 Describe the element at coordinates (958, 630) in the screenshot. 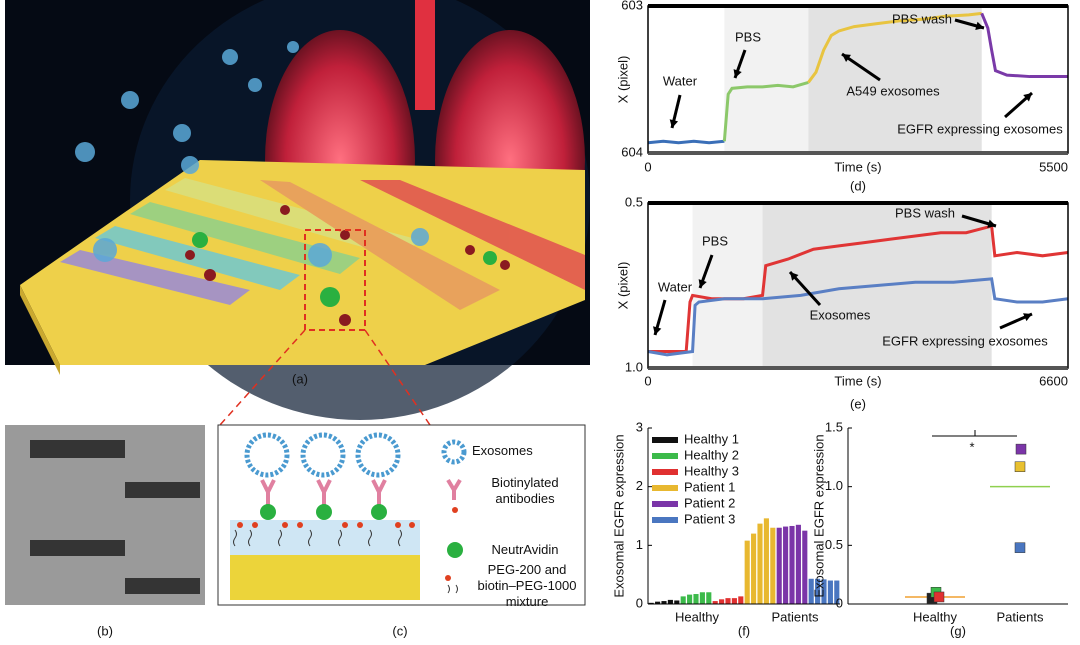

I see `panel-label: (g)` at that location.